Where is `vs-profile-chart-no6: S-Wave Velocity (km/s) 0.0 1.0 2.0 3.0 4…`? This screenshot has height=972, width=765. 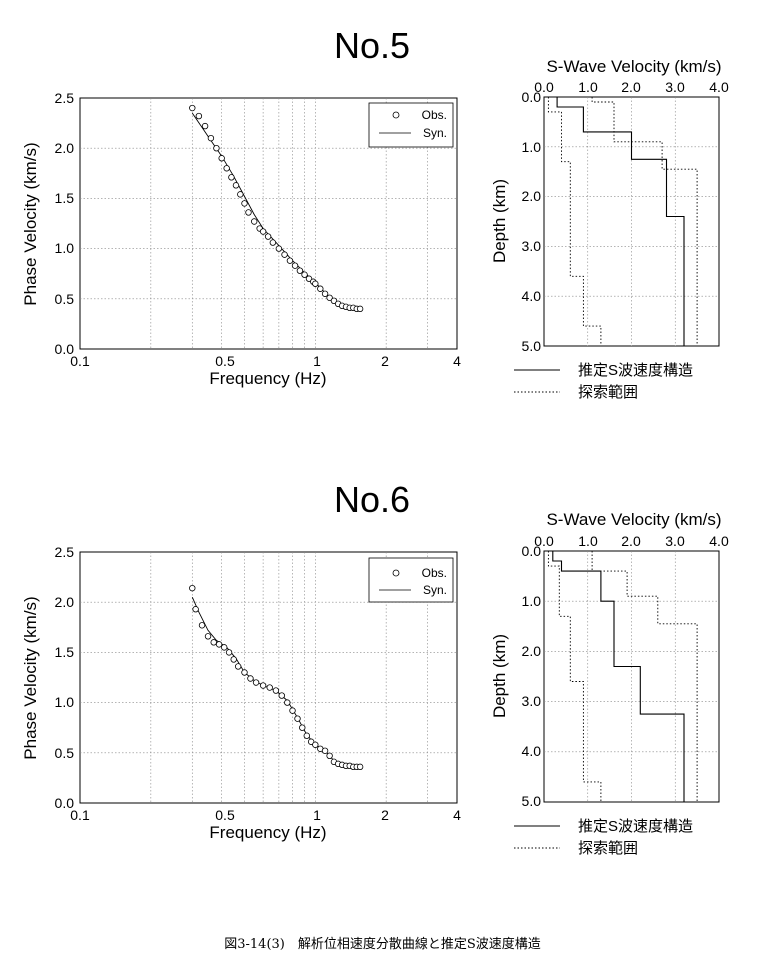 vs-profile-chart-no6: S-Wave Velocity (km/s) 0.0 1.0 2.0 3.0 4… is located at coordinates (609, 683).